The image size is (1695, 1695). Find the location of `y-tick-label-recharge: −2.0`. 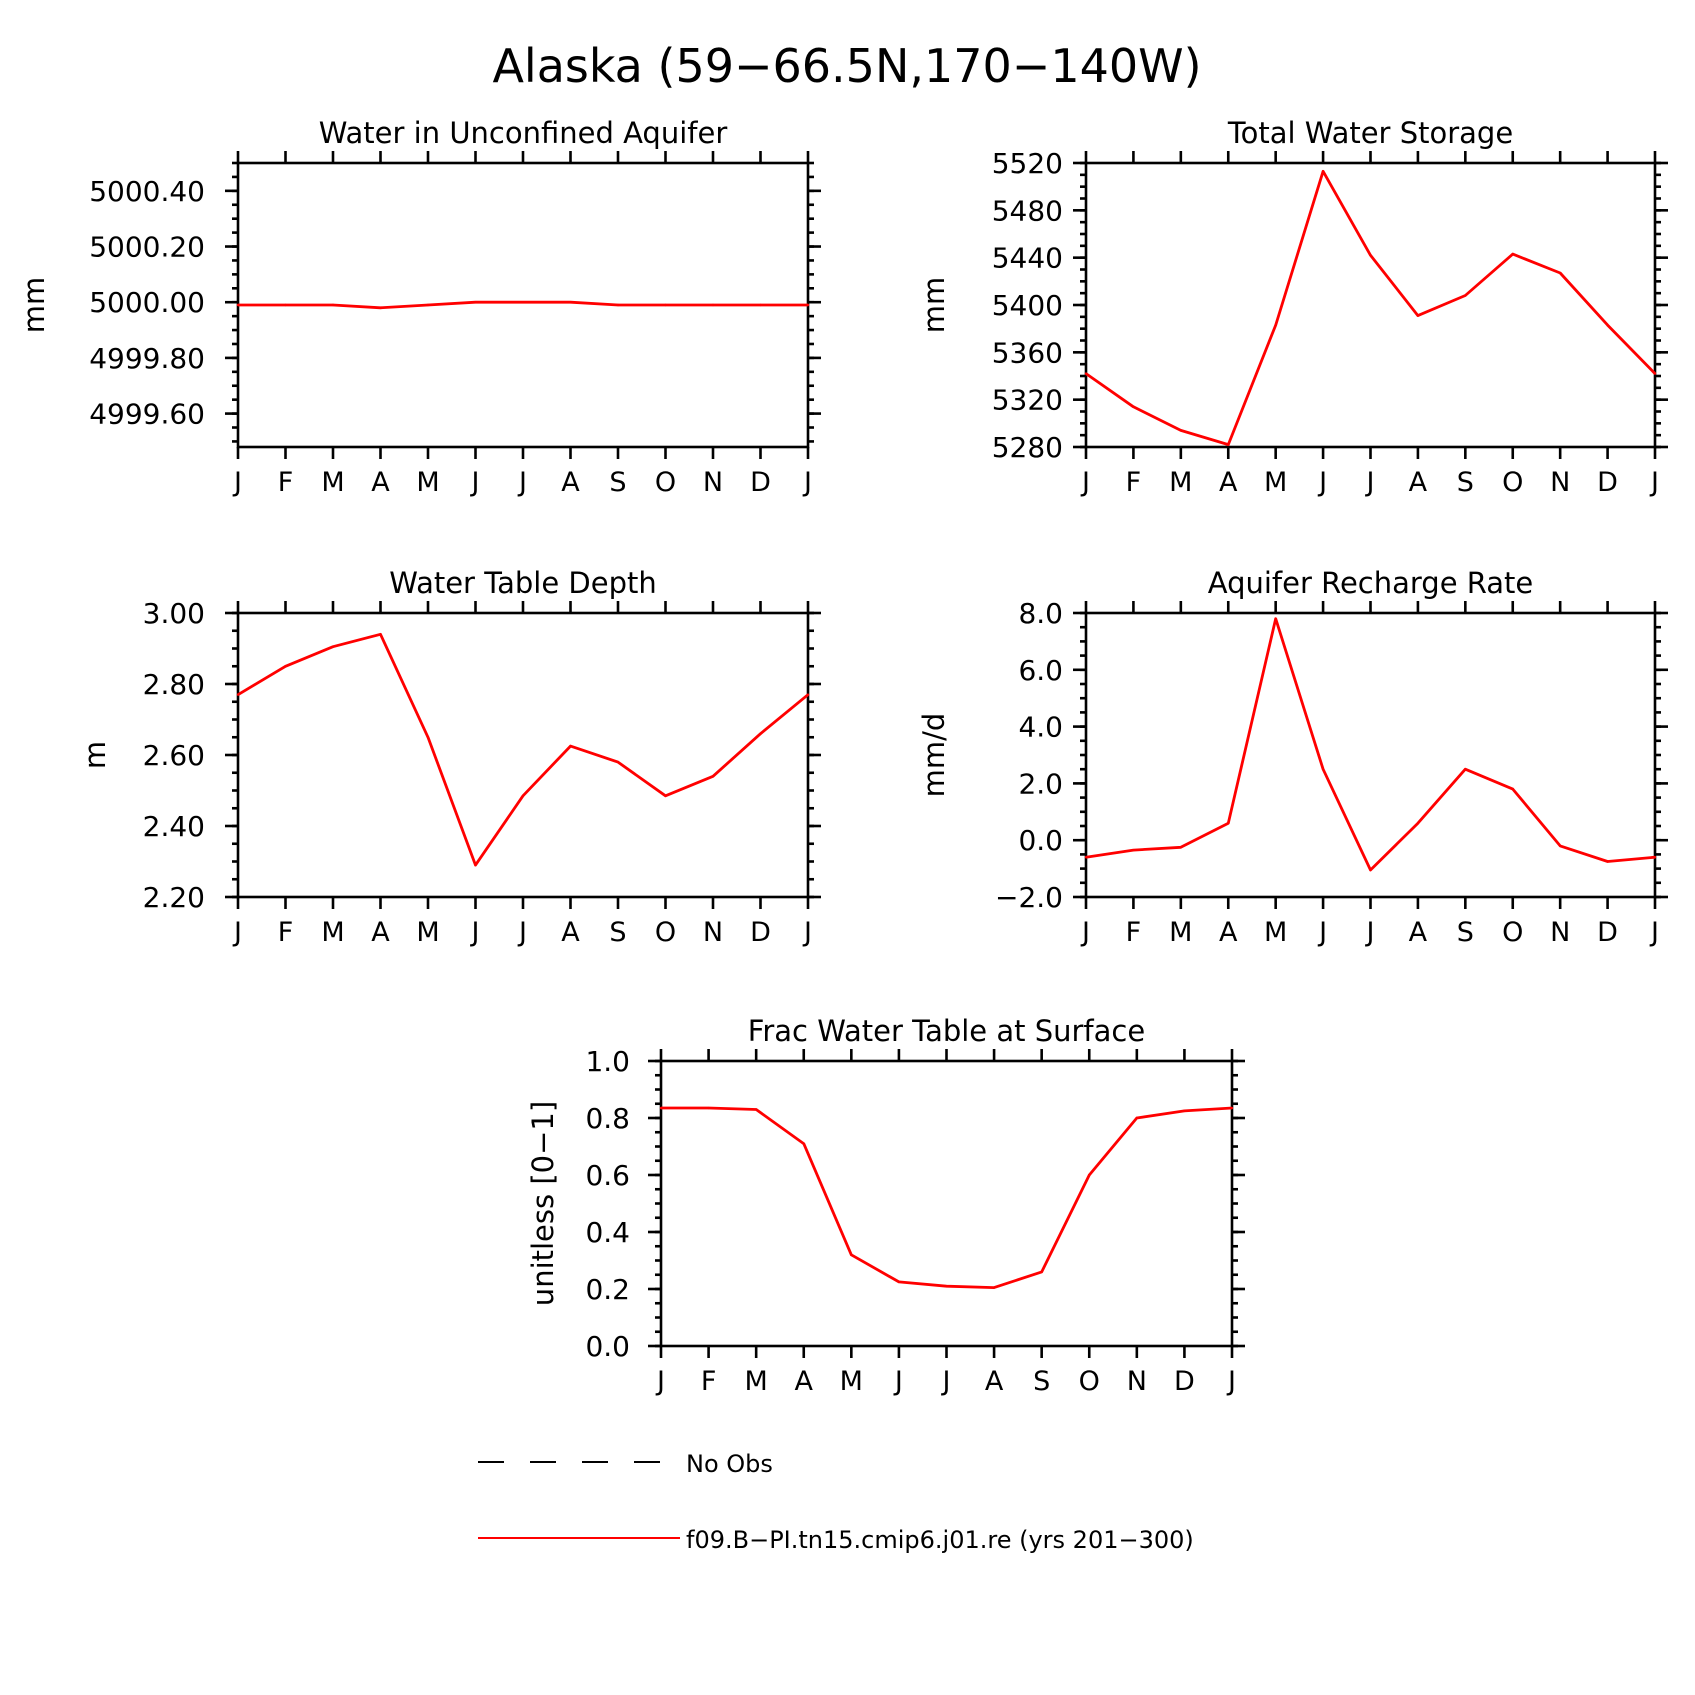

y-tick-label-recharge: −2.0 is located at coordinates (1029, 897).